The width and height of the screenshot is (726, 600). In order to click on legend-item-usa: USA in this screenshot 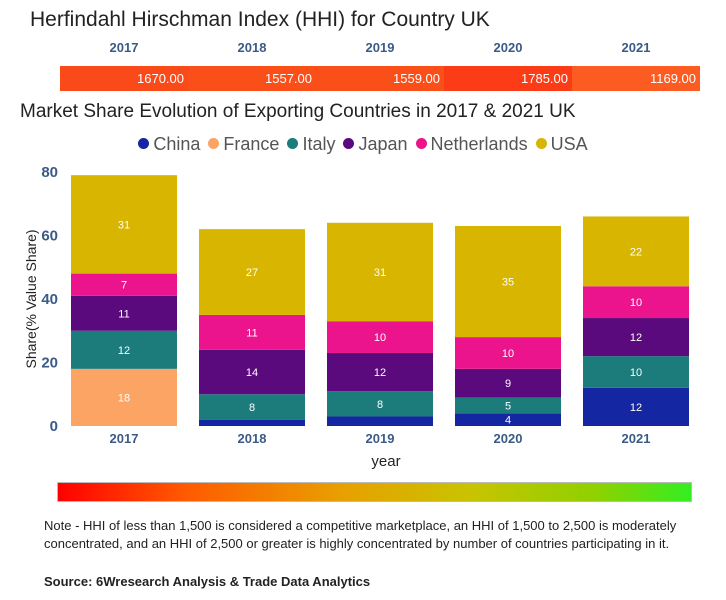, I will do `click(561, 144)`.